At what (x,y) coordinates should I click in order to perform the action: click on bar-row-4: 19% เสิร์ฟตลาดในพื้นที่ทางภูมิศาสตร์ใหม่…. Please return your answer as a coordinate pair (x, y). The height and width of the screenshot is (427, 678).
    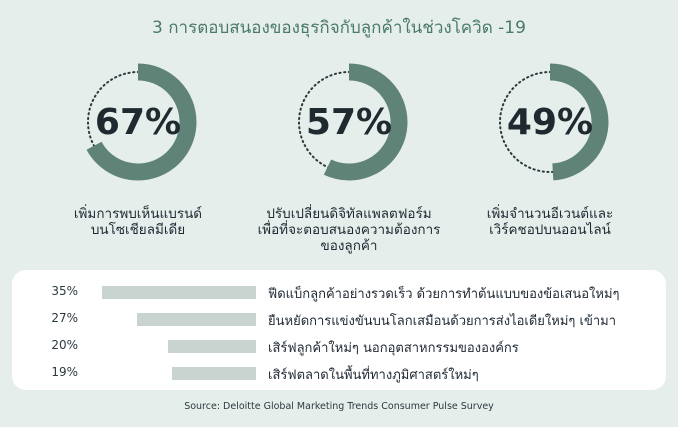
    Looking at the image, I should click on (339, 373).